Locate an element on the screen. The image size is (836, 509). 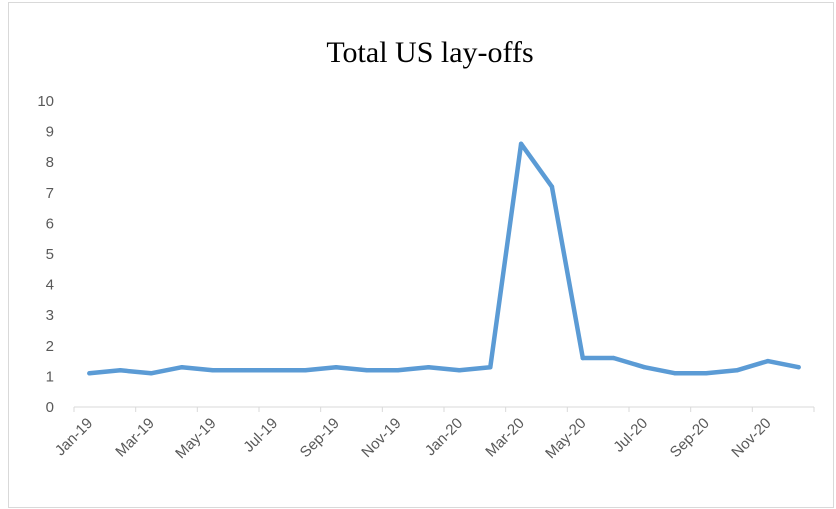
y-tick-label: 9 is located at coordinates (50, 132).